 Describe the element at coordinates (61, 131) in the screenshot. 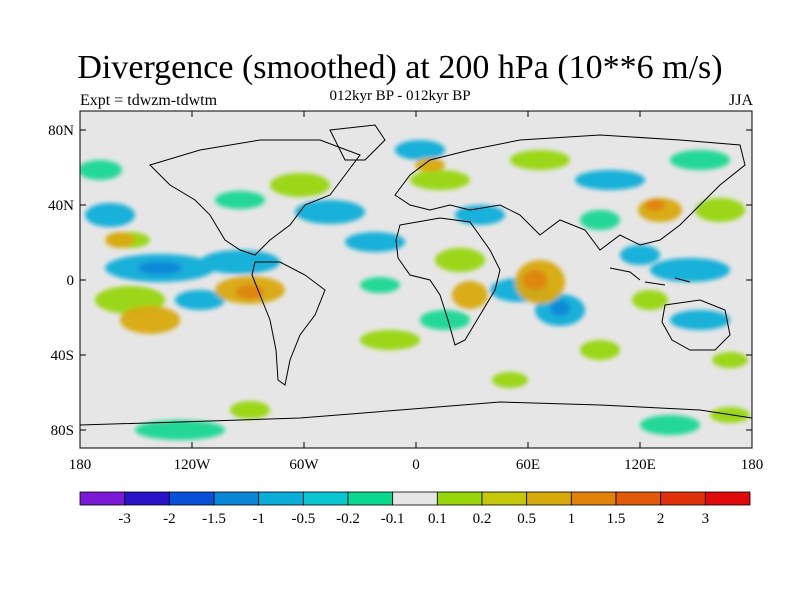

I see `lat-label: 80N` at that location.